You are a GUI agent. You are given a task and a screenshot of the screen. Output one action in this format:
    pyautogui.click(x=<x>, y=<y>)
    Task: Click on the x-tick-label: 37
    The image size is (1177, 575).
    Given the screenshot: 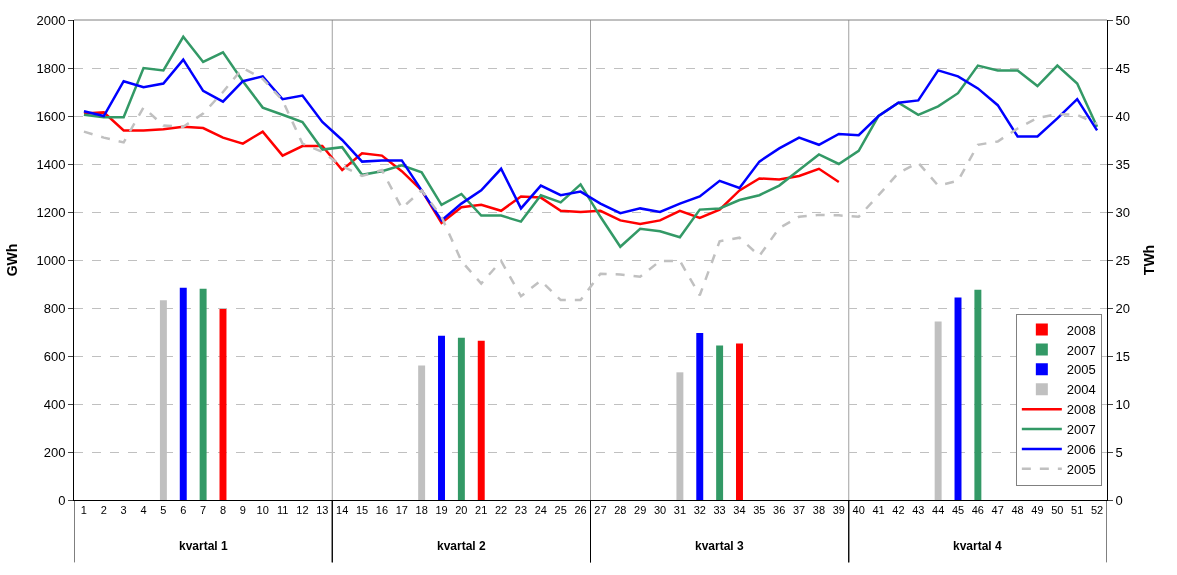 What is the action you would take?
    pyautogui.click(x=799, y=510)
    